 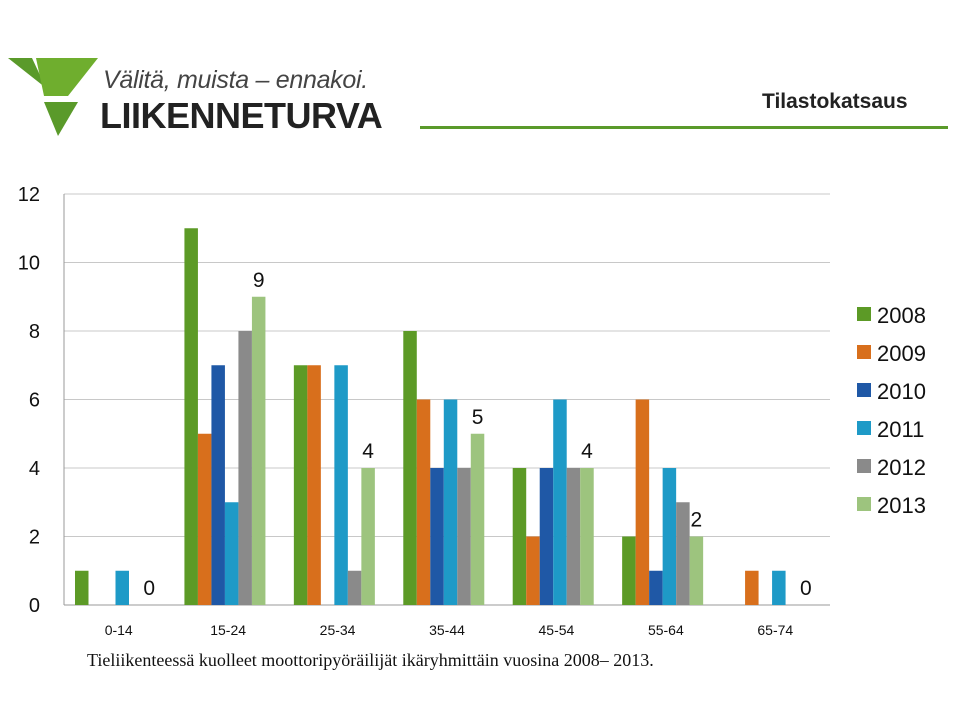 I want to click on y-axis-ticks: 0 2 4 6 8 10 12, so click(x=29, y=400).